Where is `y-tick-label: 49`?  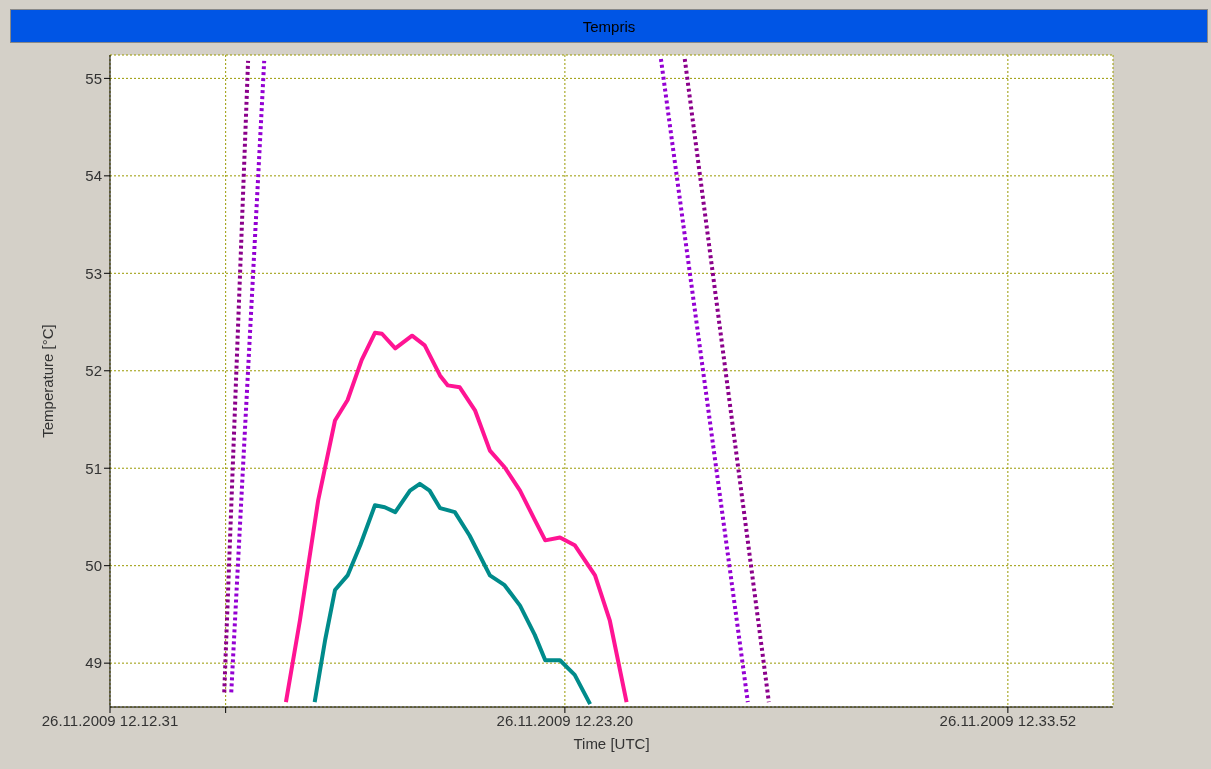 y-tick-label: 49 is located at coordinates (93, 663).